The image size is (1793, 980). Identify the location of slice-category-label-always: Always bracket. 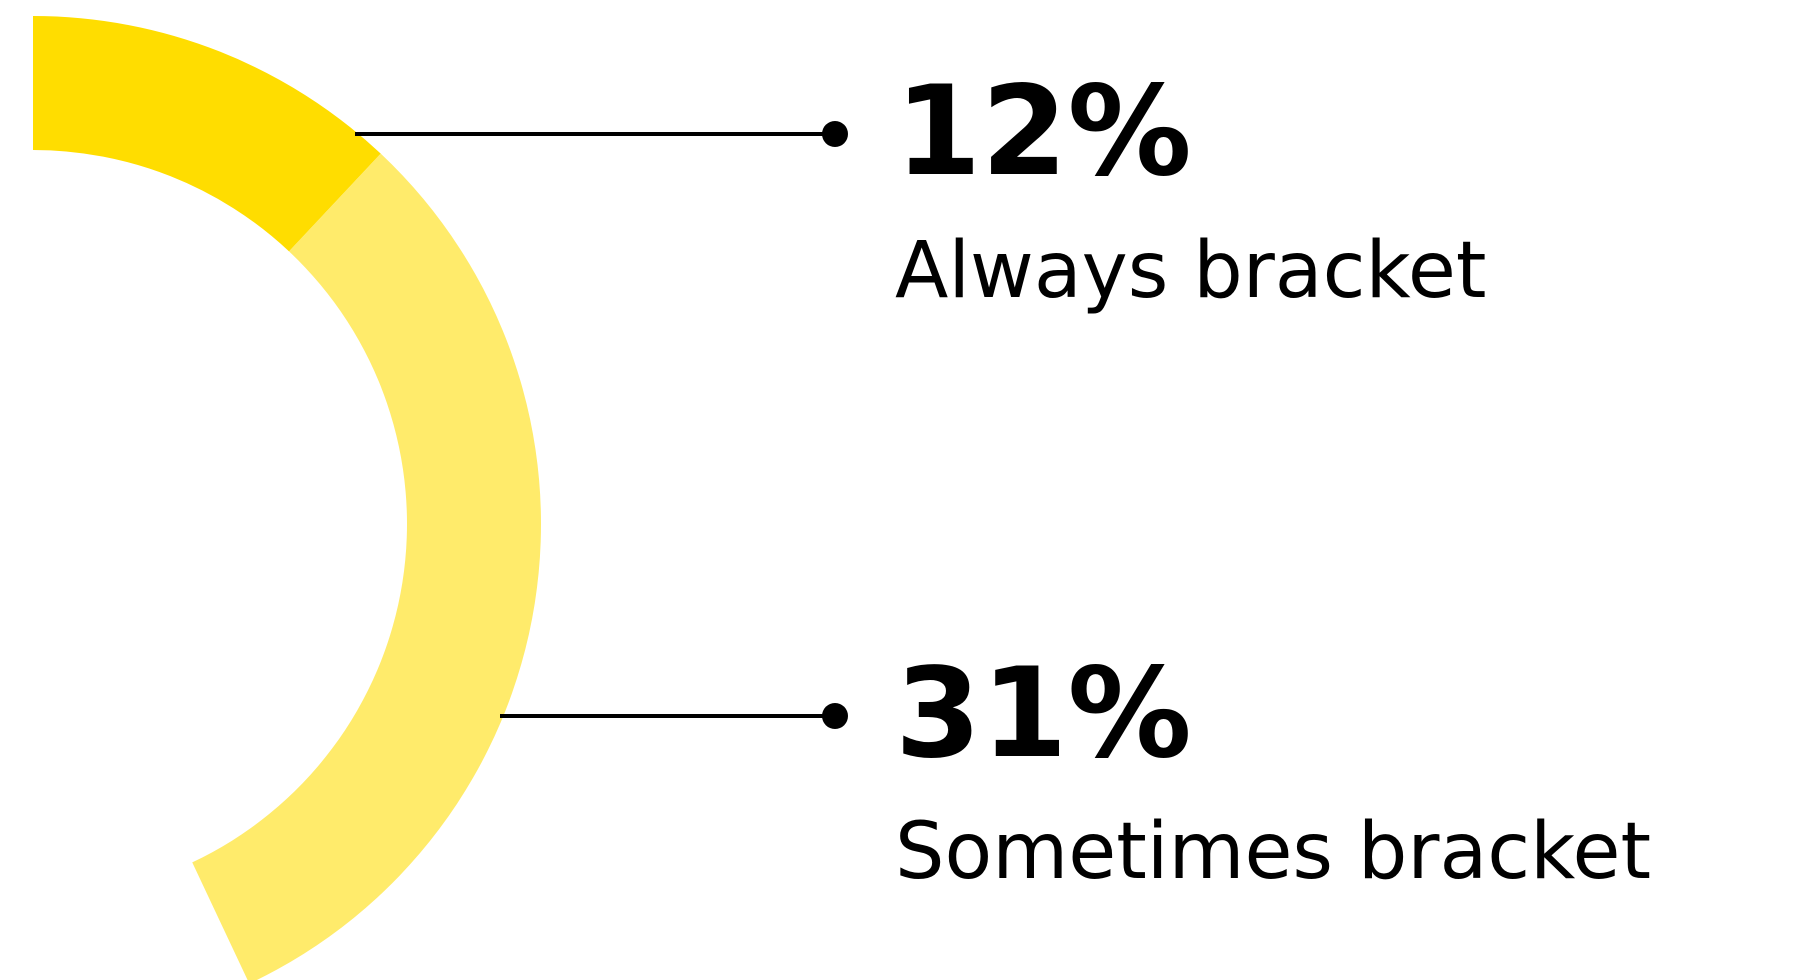
(1190, 271).